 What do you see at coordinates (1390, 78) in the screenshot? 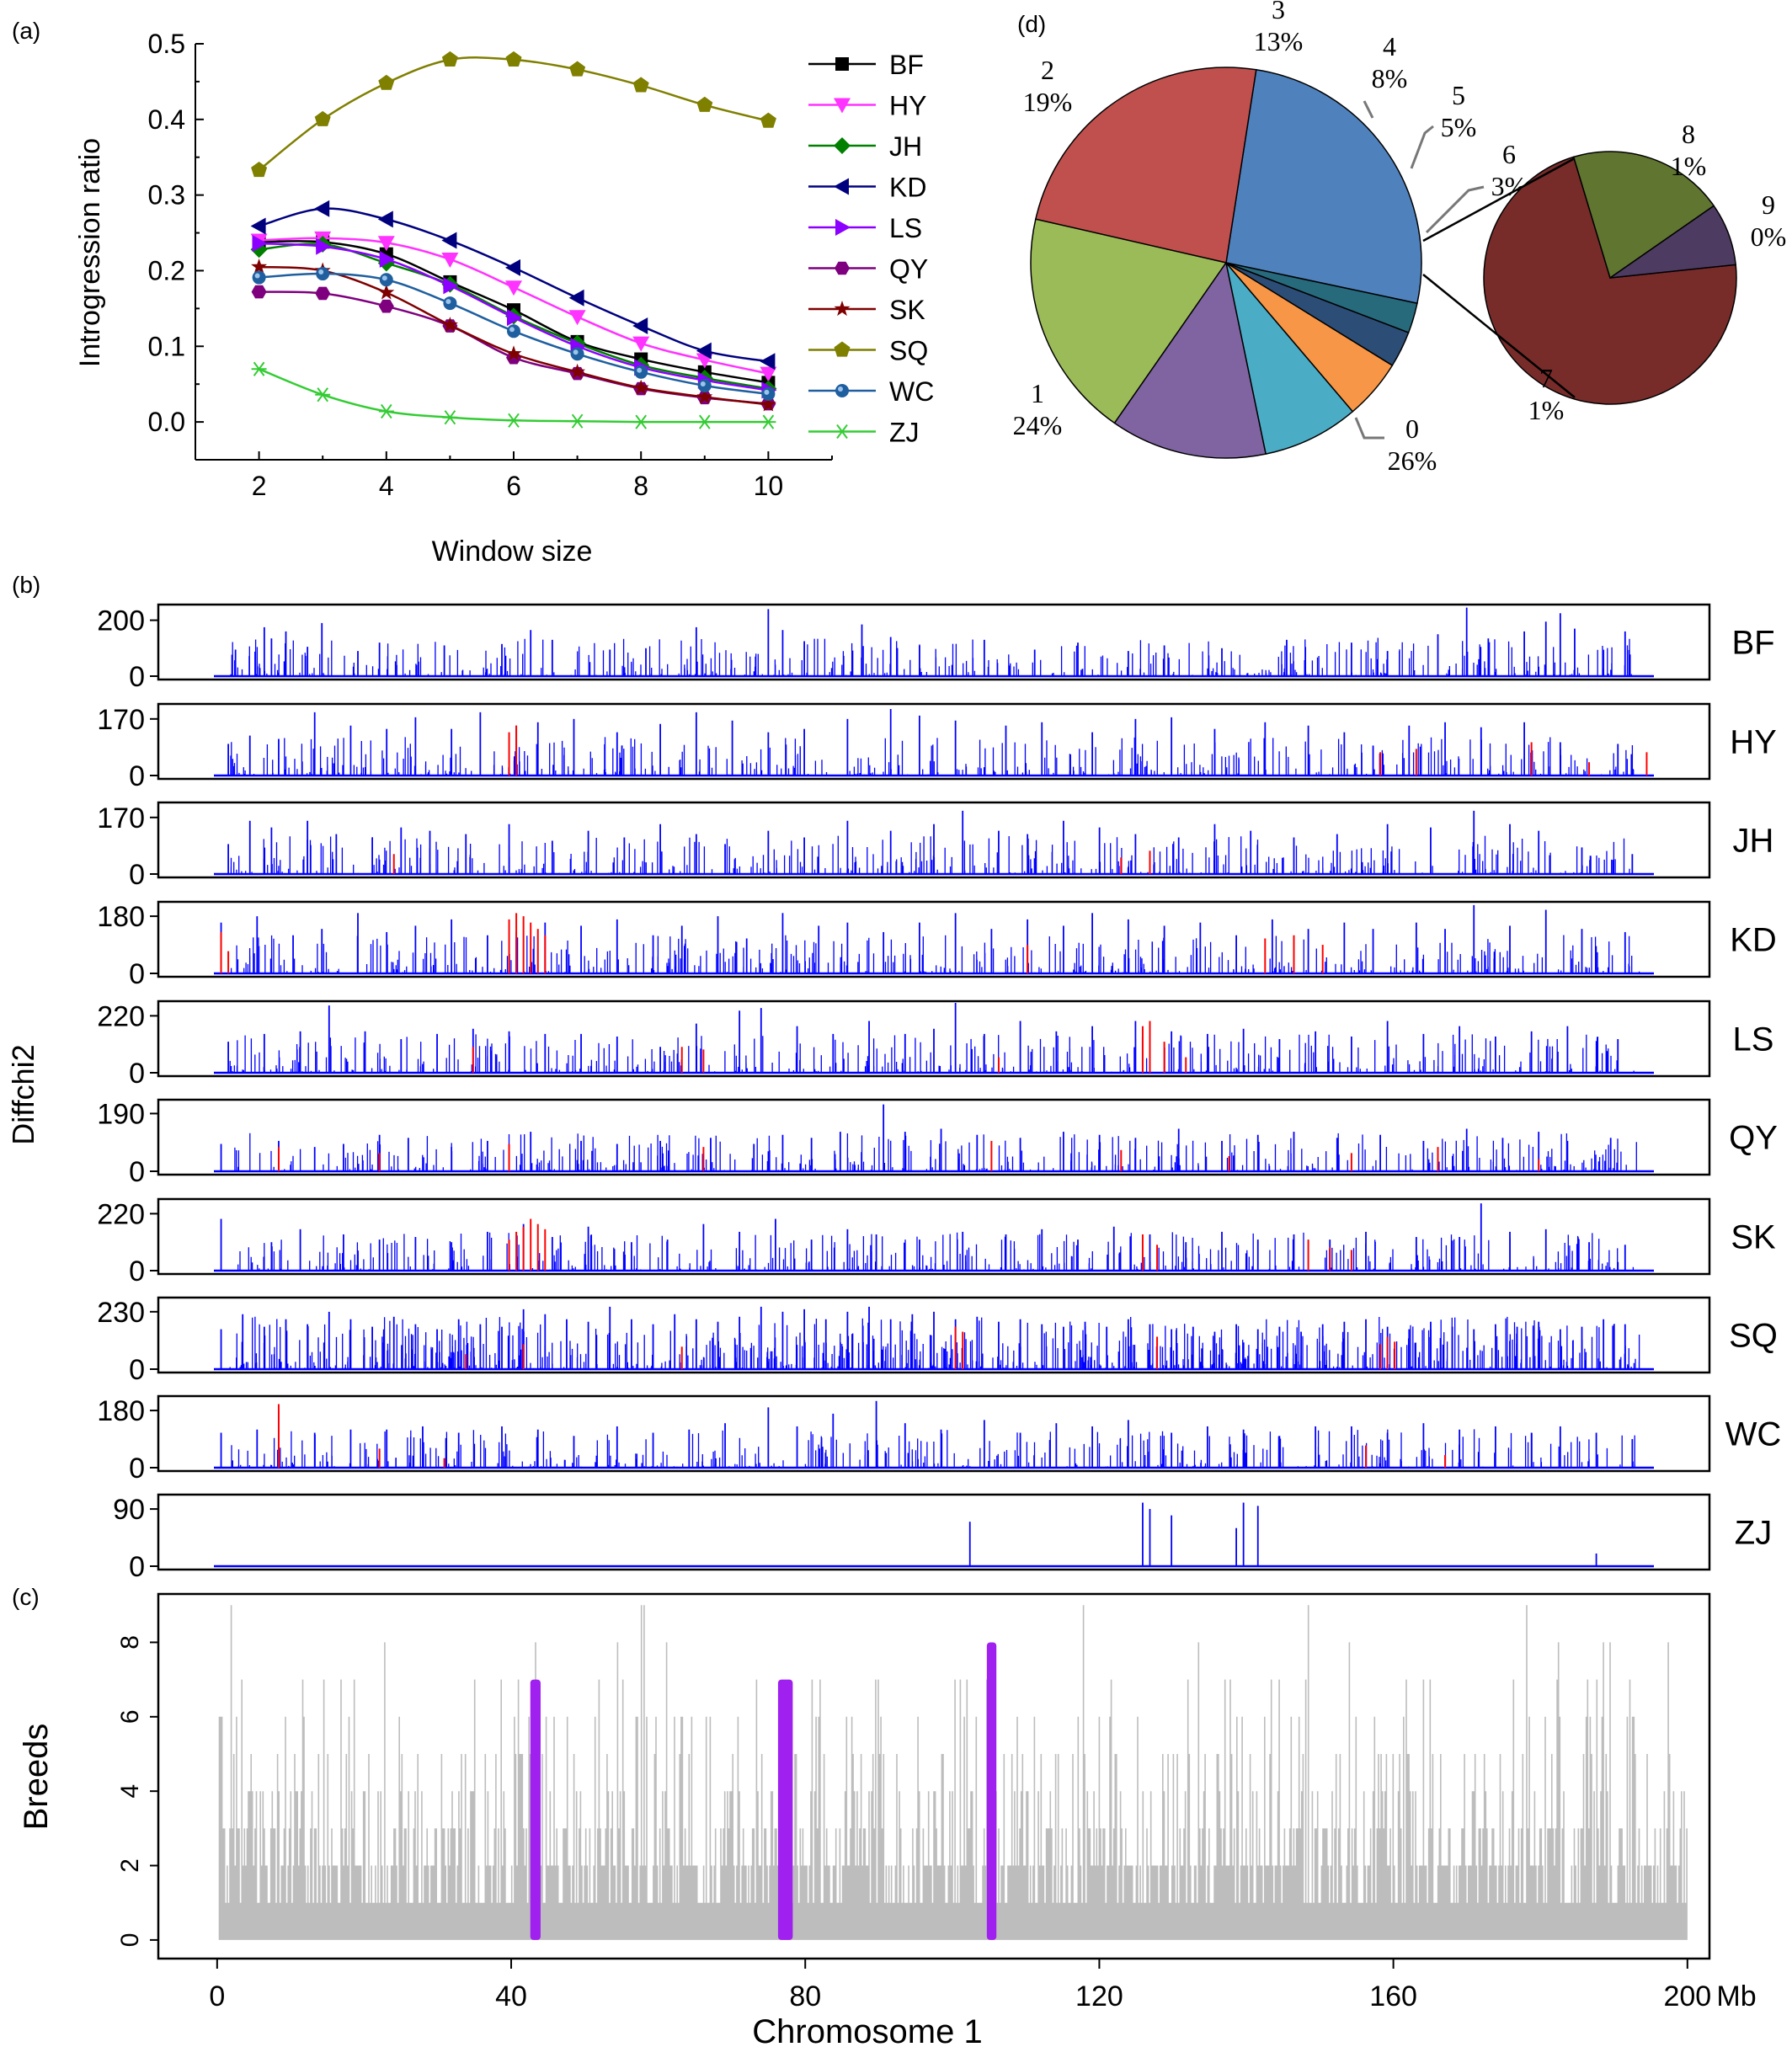
I see `pie-percent-4: 8%` at bounding box center [1390, 78].